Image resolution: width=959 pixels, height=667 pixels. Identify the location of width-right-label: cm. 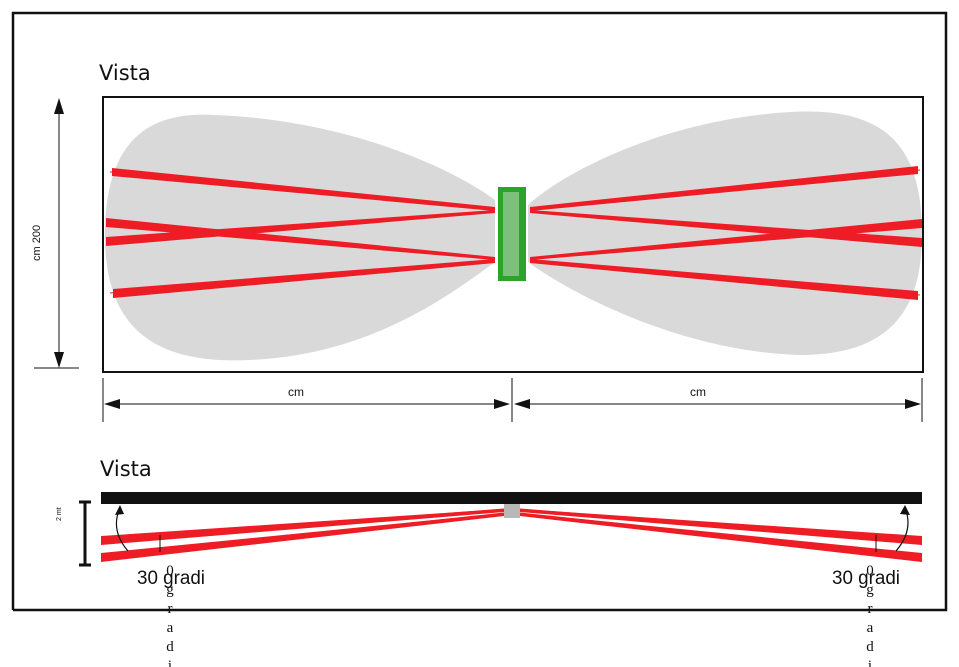
(698, 392).